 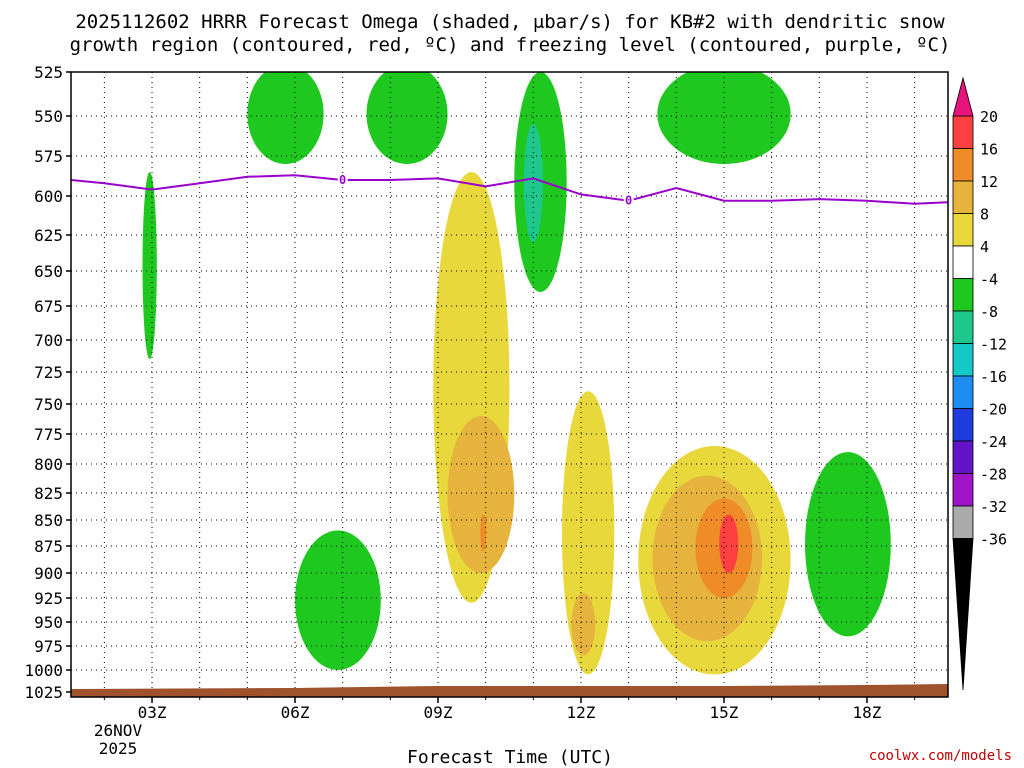 I want to click on colorbar-under-triangle, so click(x=963, y=614).